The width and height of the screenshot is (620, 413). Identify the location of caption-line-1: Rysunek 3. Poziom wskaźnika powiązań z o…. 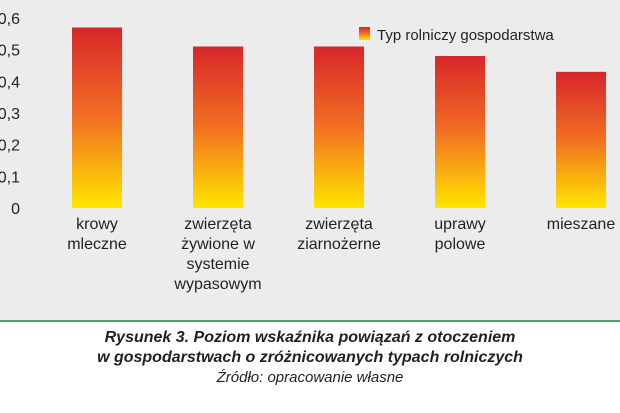
(310, 337).